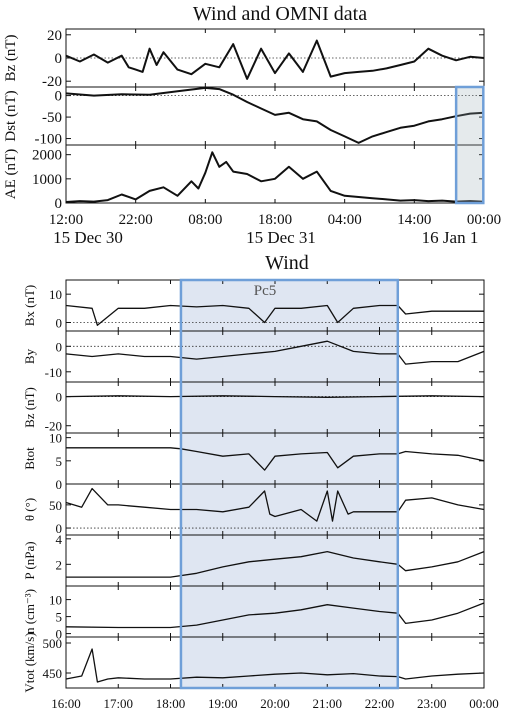  Describe the element at coordinates (53, 643) in the screenshot. I see `y-tick-label: 500` at that location.